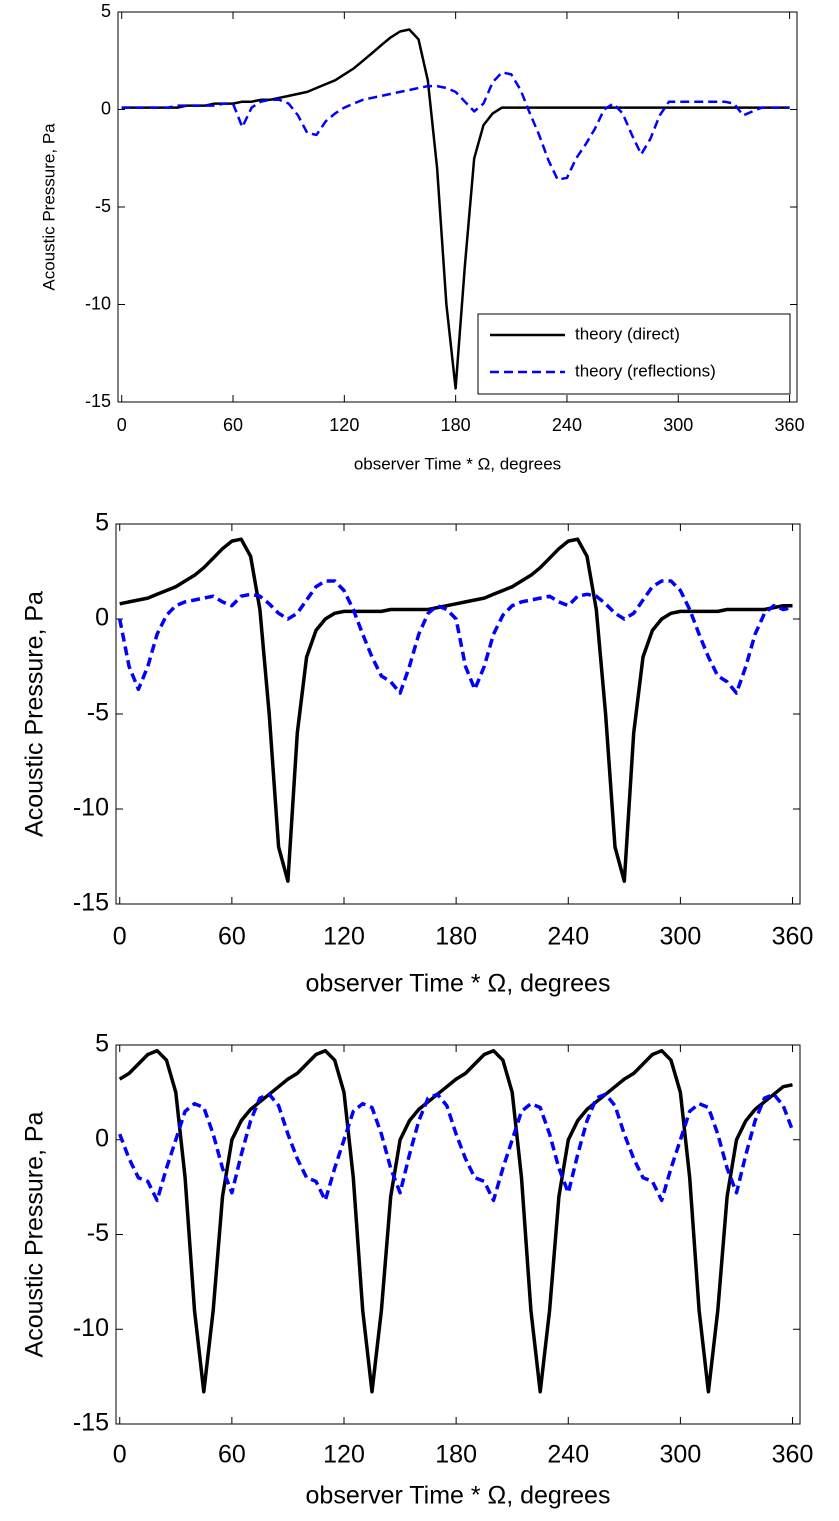 This screenshot has width=839, height=1521. What do you see at coordinates (627, 333) in the screenshot?
I see `legend-label: theory (direct)` at bounding box center [627, 333].